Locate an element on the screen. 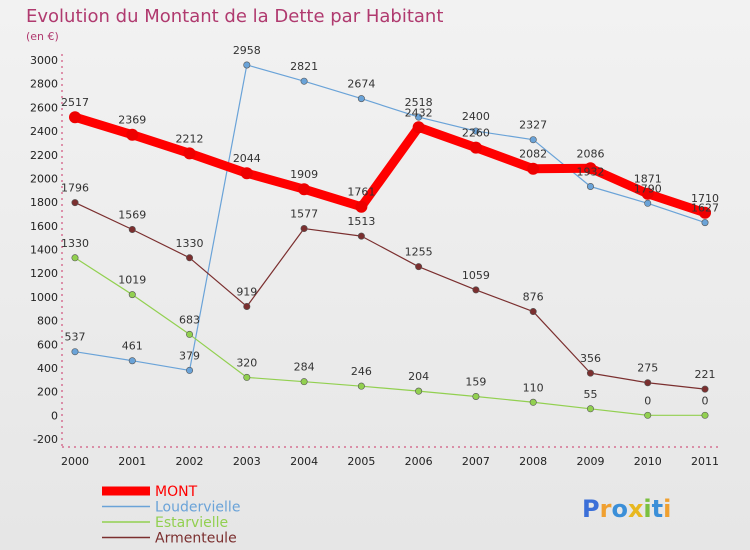 The width and height of the screenshot is (750, 550). x-tick-label: 2006 is located at coordinates (419, 461).